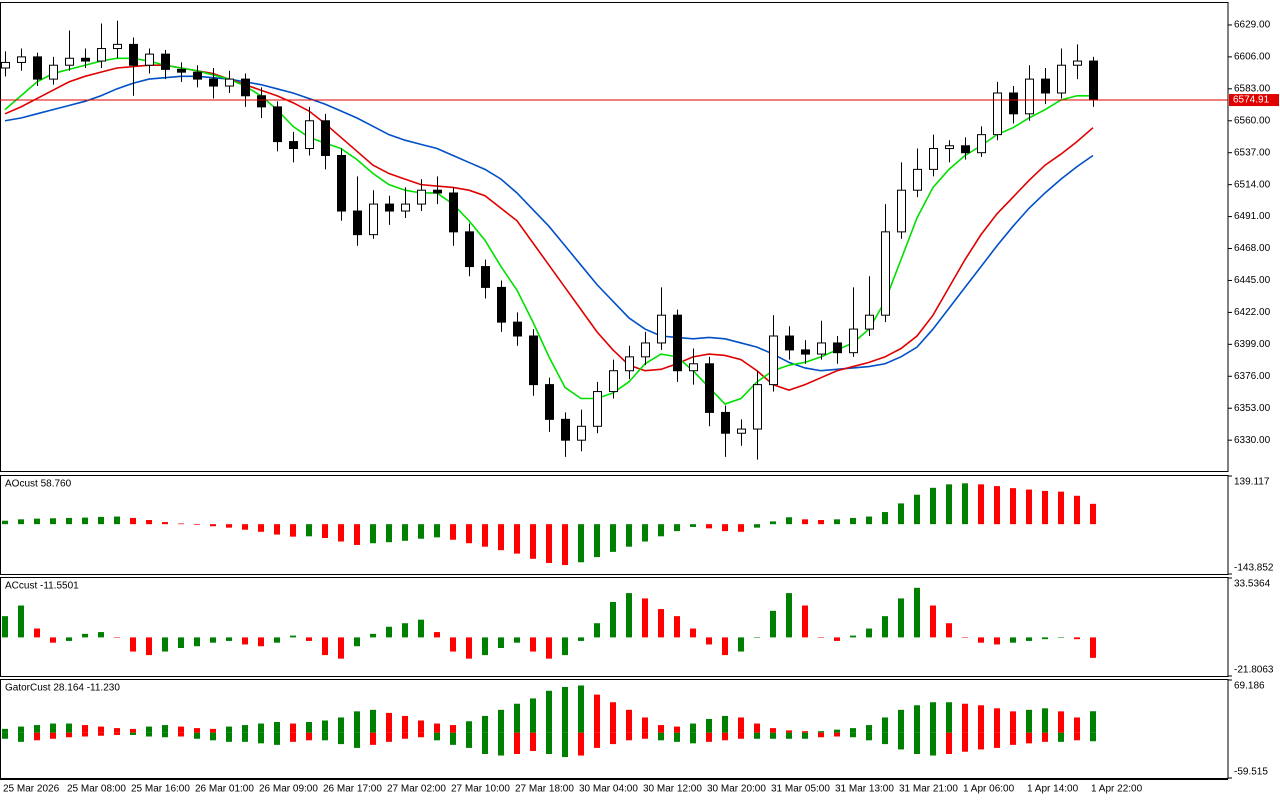 Image resolution: width=1280 pixels, height=800 pixels. What do you see at coordinates (1252, 248) in the screenshot?
I see `y-tick-label: 6468.00` at bounding box center [1252, 248].